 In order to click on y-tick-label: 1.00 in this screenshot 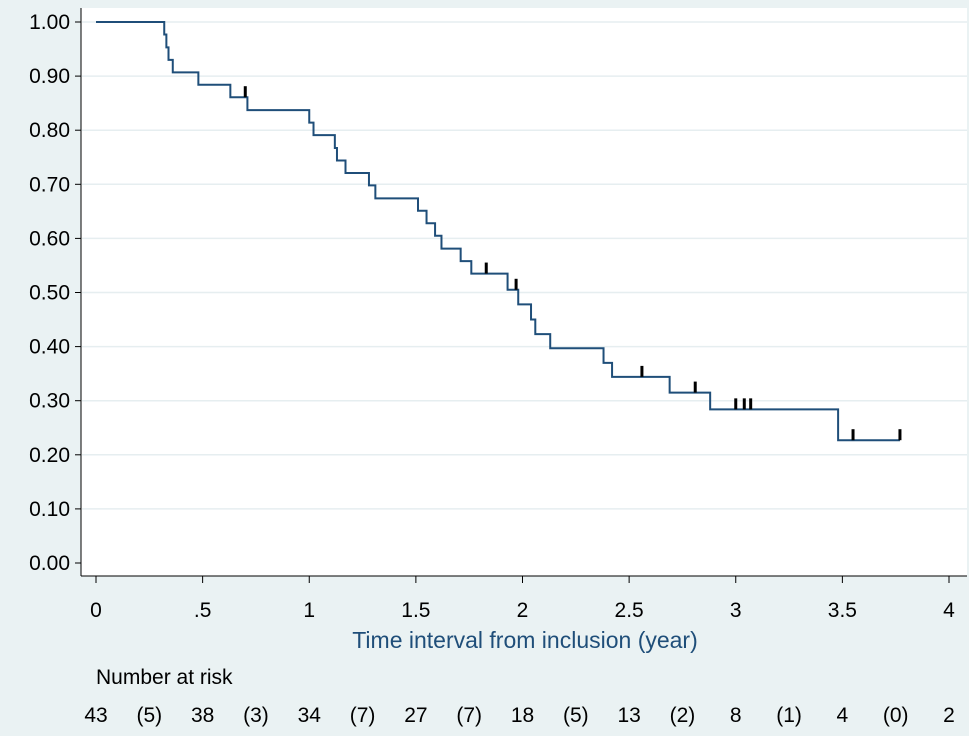, I will do `click(49, 22)`.